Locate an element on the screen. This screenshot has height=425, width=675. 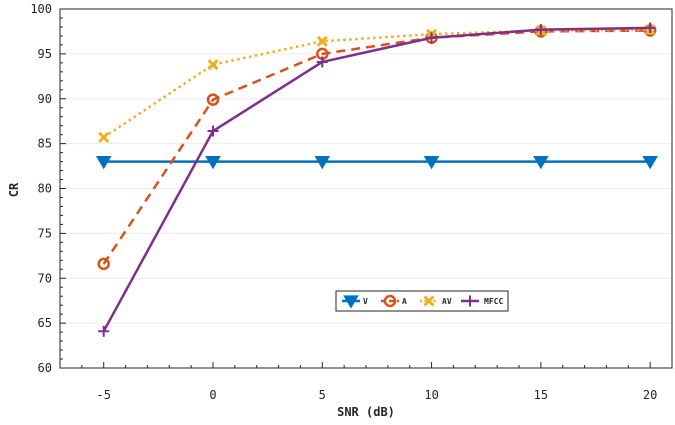
x-tick-label: 15 is located at coordinates (541, 395).